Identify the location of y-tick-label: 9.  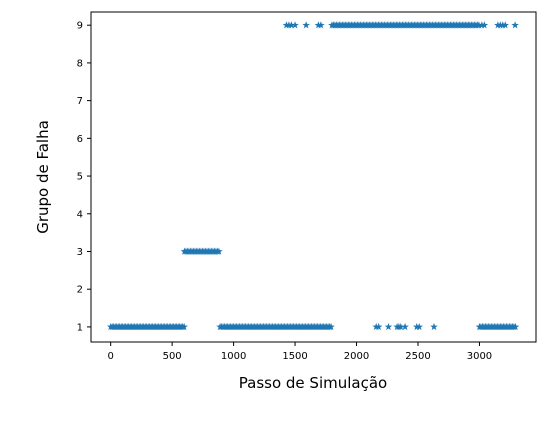
(80, 26).